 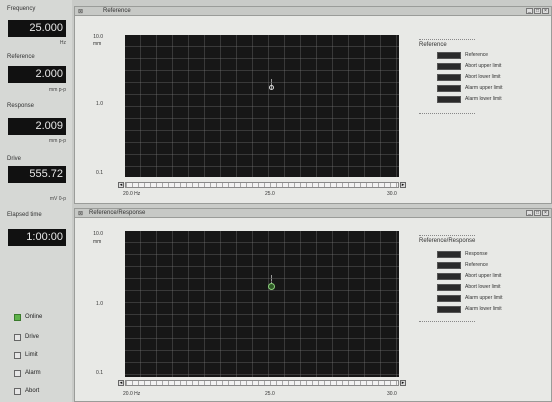 What do you see at coordinates (57, 199) in the screenshot?
I see `drive-unit: mV 0-p` at bounding box center [57, 199].